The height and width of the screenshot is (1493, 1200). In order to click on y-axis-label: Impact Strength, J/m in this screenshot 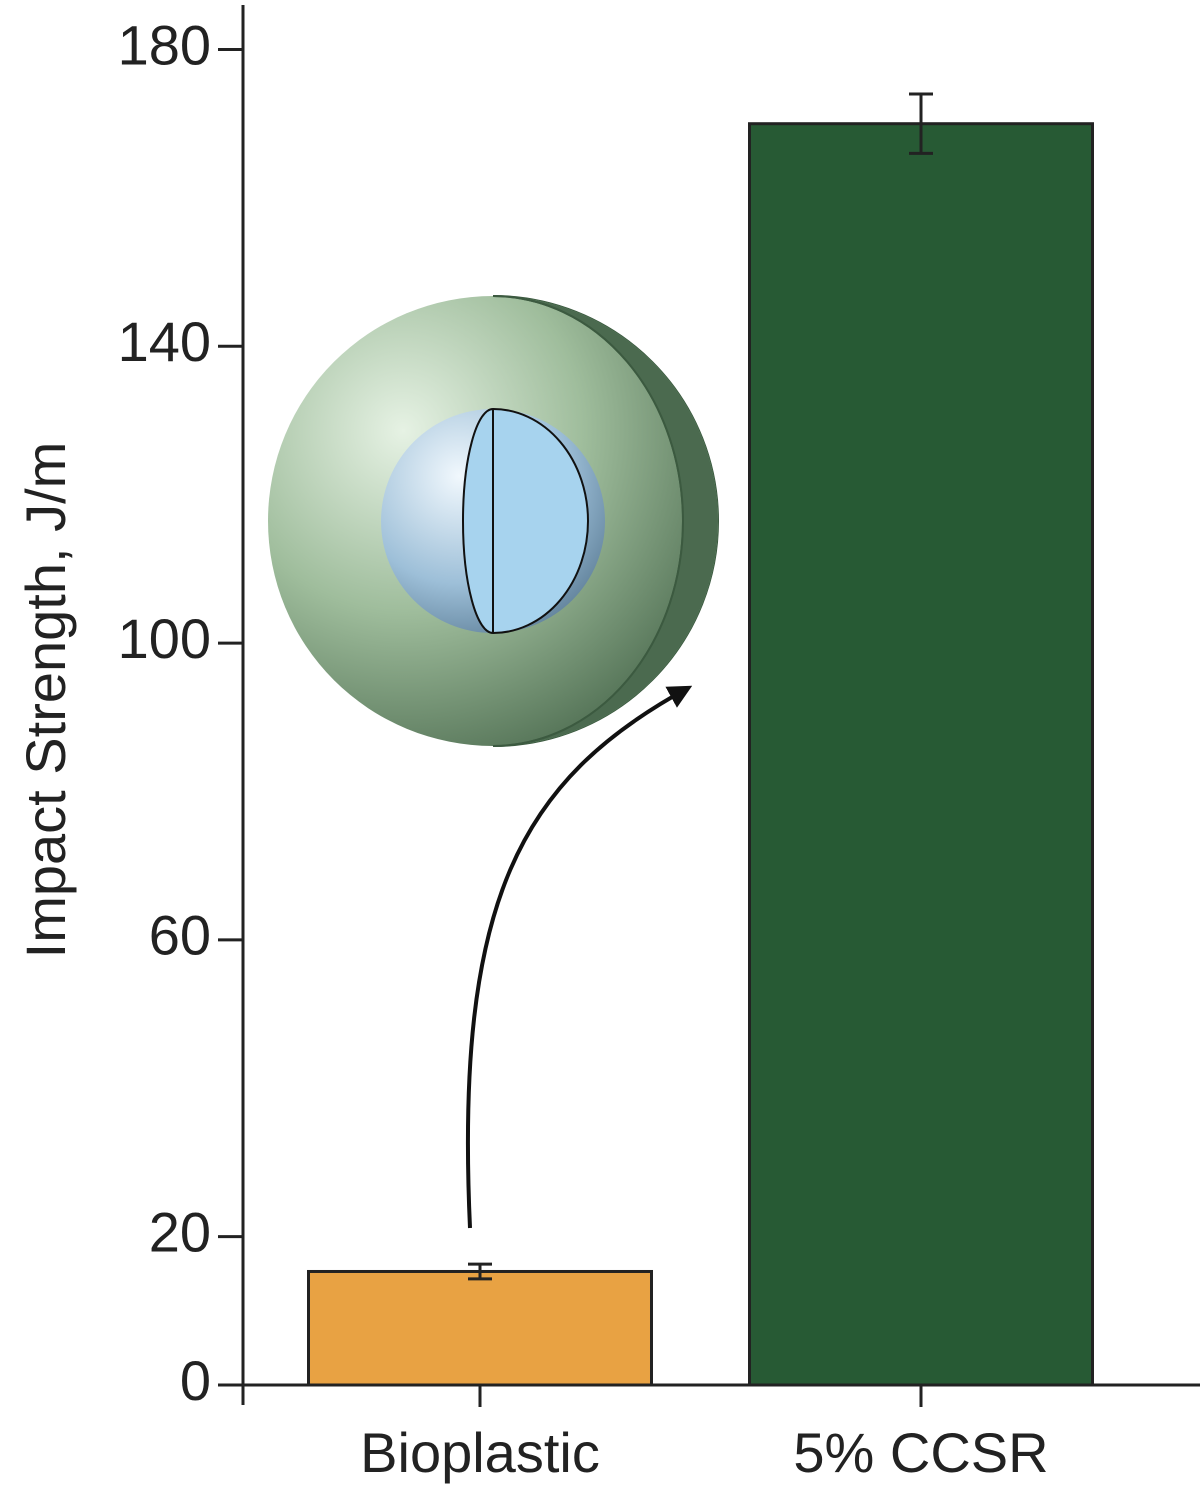, I will do `click(45, 700)`.